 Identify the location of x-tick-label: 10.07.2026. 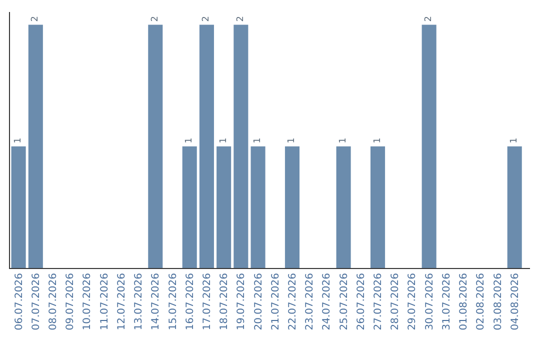
(88, 301).